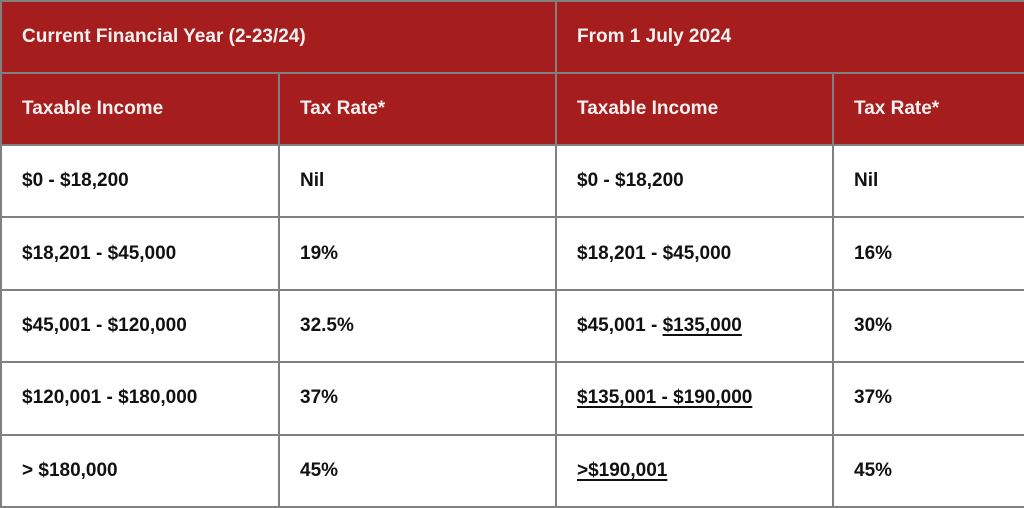  Describe the element at coordinates (417, 398) in the screenshot. I see `current-rate-cell: 37%` at that location.